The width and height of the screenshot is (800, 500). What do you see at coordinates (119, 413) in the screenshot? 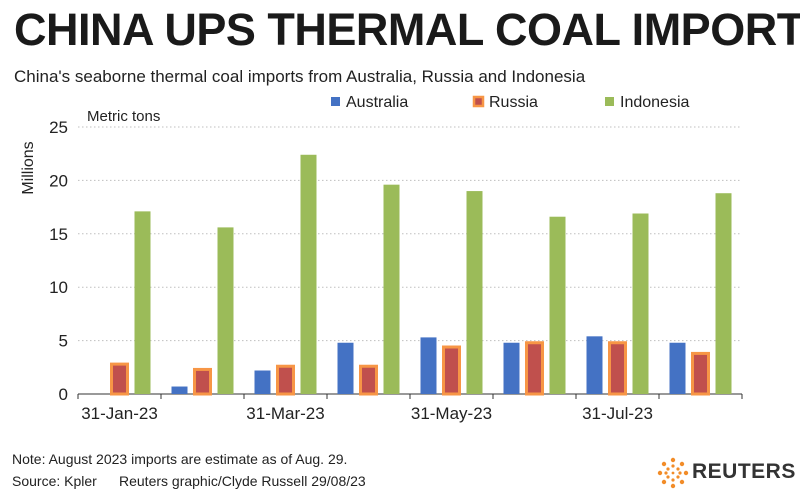
I see `x-tick-label: 31-Jan-23` at bounding box center [119, 413].